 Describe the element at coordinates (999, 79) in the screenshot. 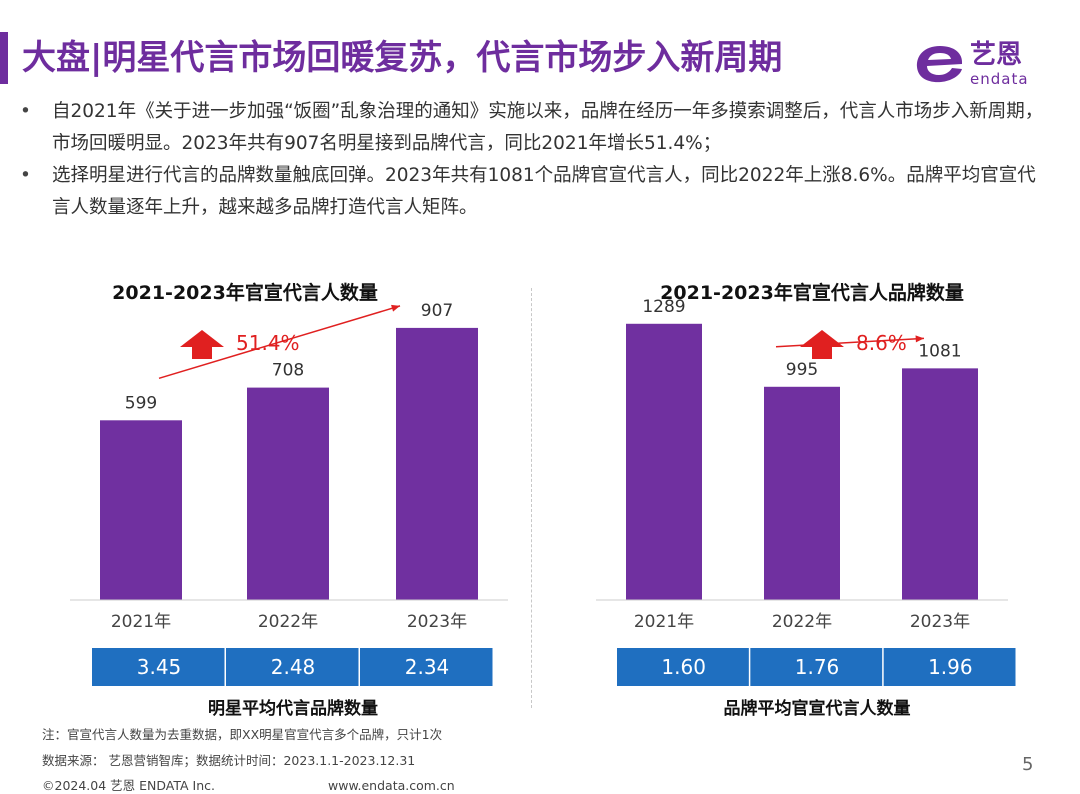

I see `logo-text-en: endata` at that location.